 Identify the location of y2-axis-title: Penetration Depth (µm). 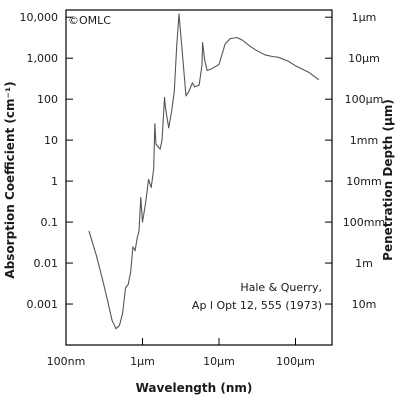
(388, 180).